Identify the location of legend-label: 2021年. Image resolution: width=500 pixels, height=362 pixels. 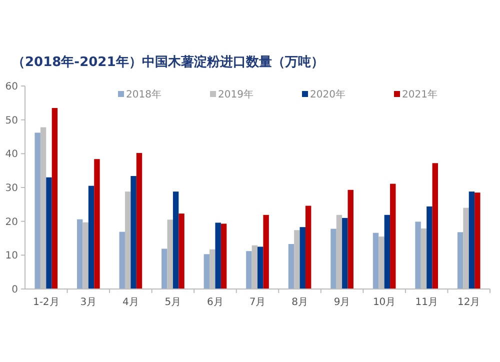
(420, 94).